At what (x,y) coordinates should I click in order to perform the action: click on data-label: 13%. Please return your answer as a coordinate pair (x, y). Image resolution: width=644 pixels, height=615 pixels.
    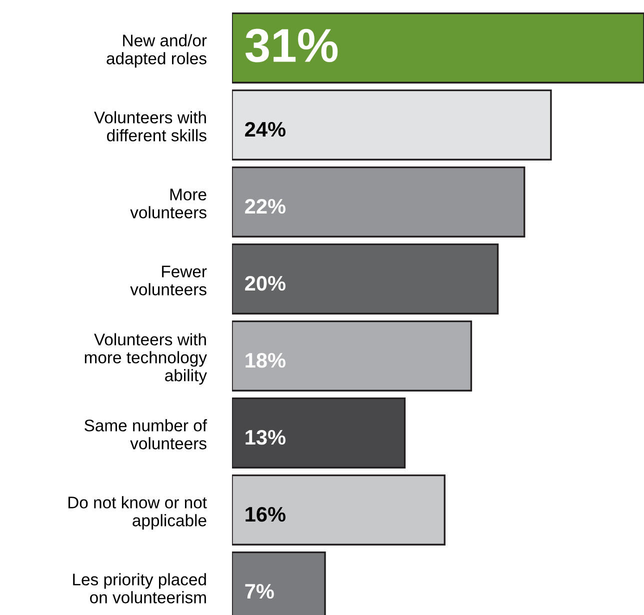
    Looking at the image, I should click on (266, 437).